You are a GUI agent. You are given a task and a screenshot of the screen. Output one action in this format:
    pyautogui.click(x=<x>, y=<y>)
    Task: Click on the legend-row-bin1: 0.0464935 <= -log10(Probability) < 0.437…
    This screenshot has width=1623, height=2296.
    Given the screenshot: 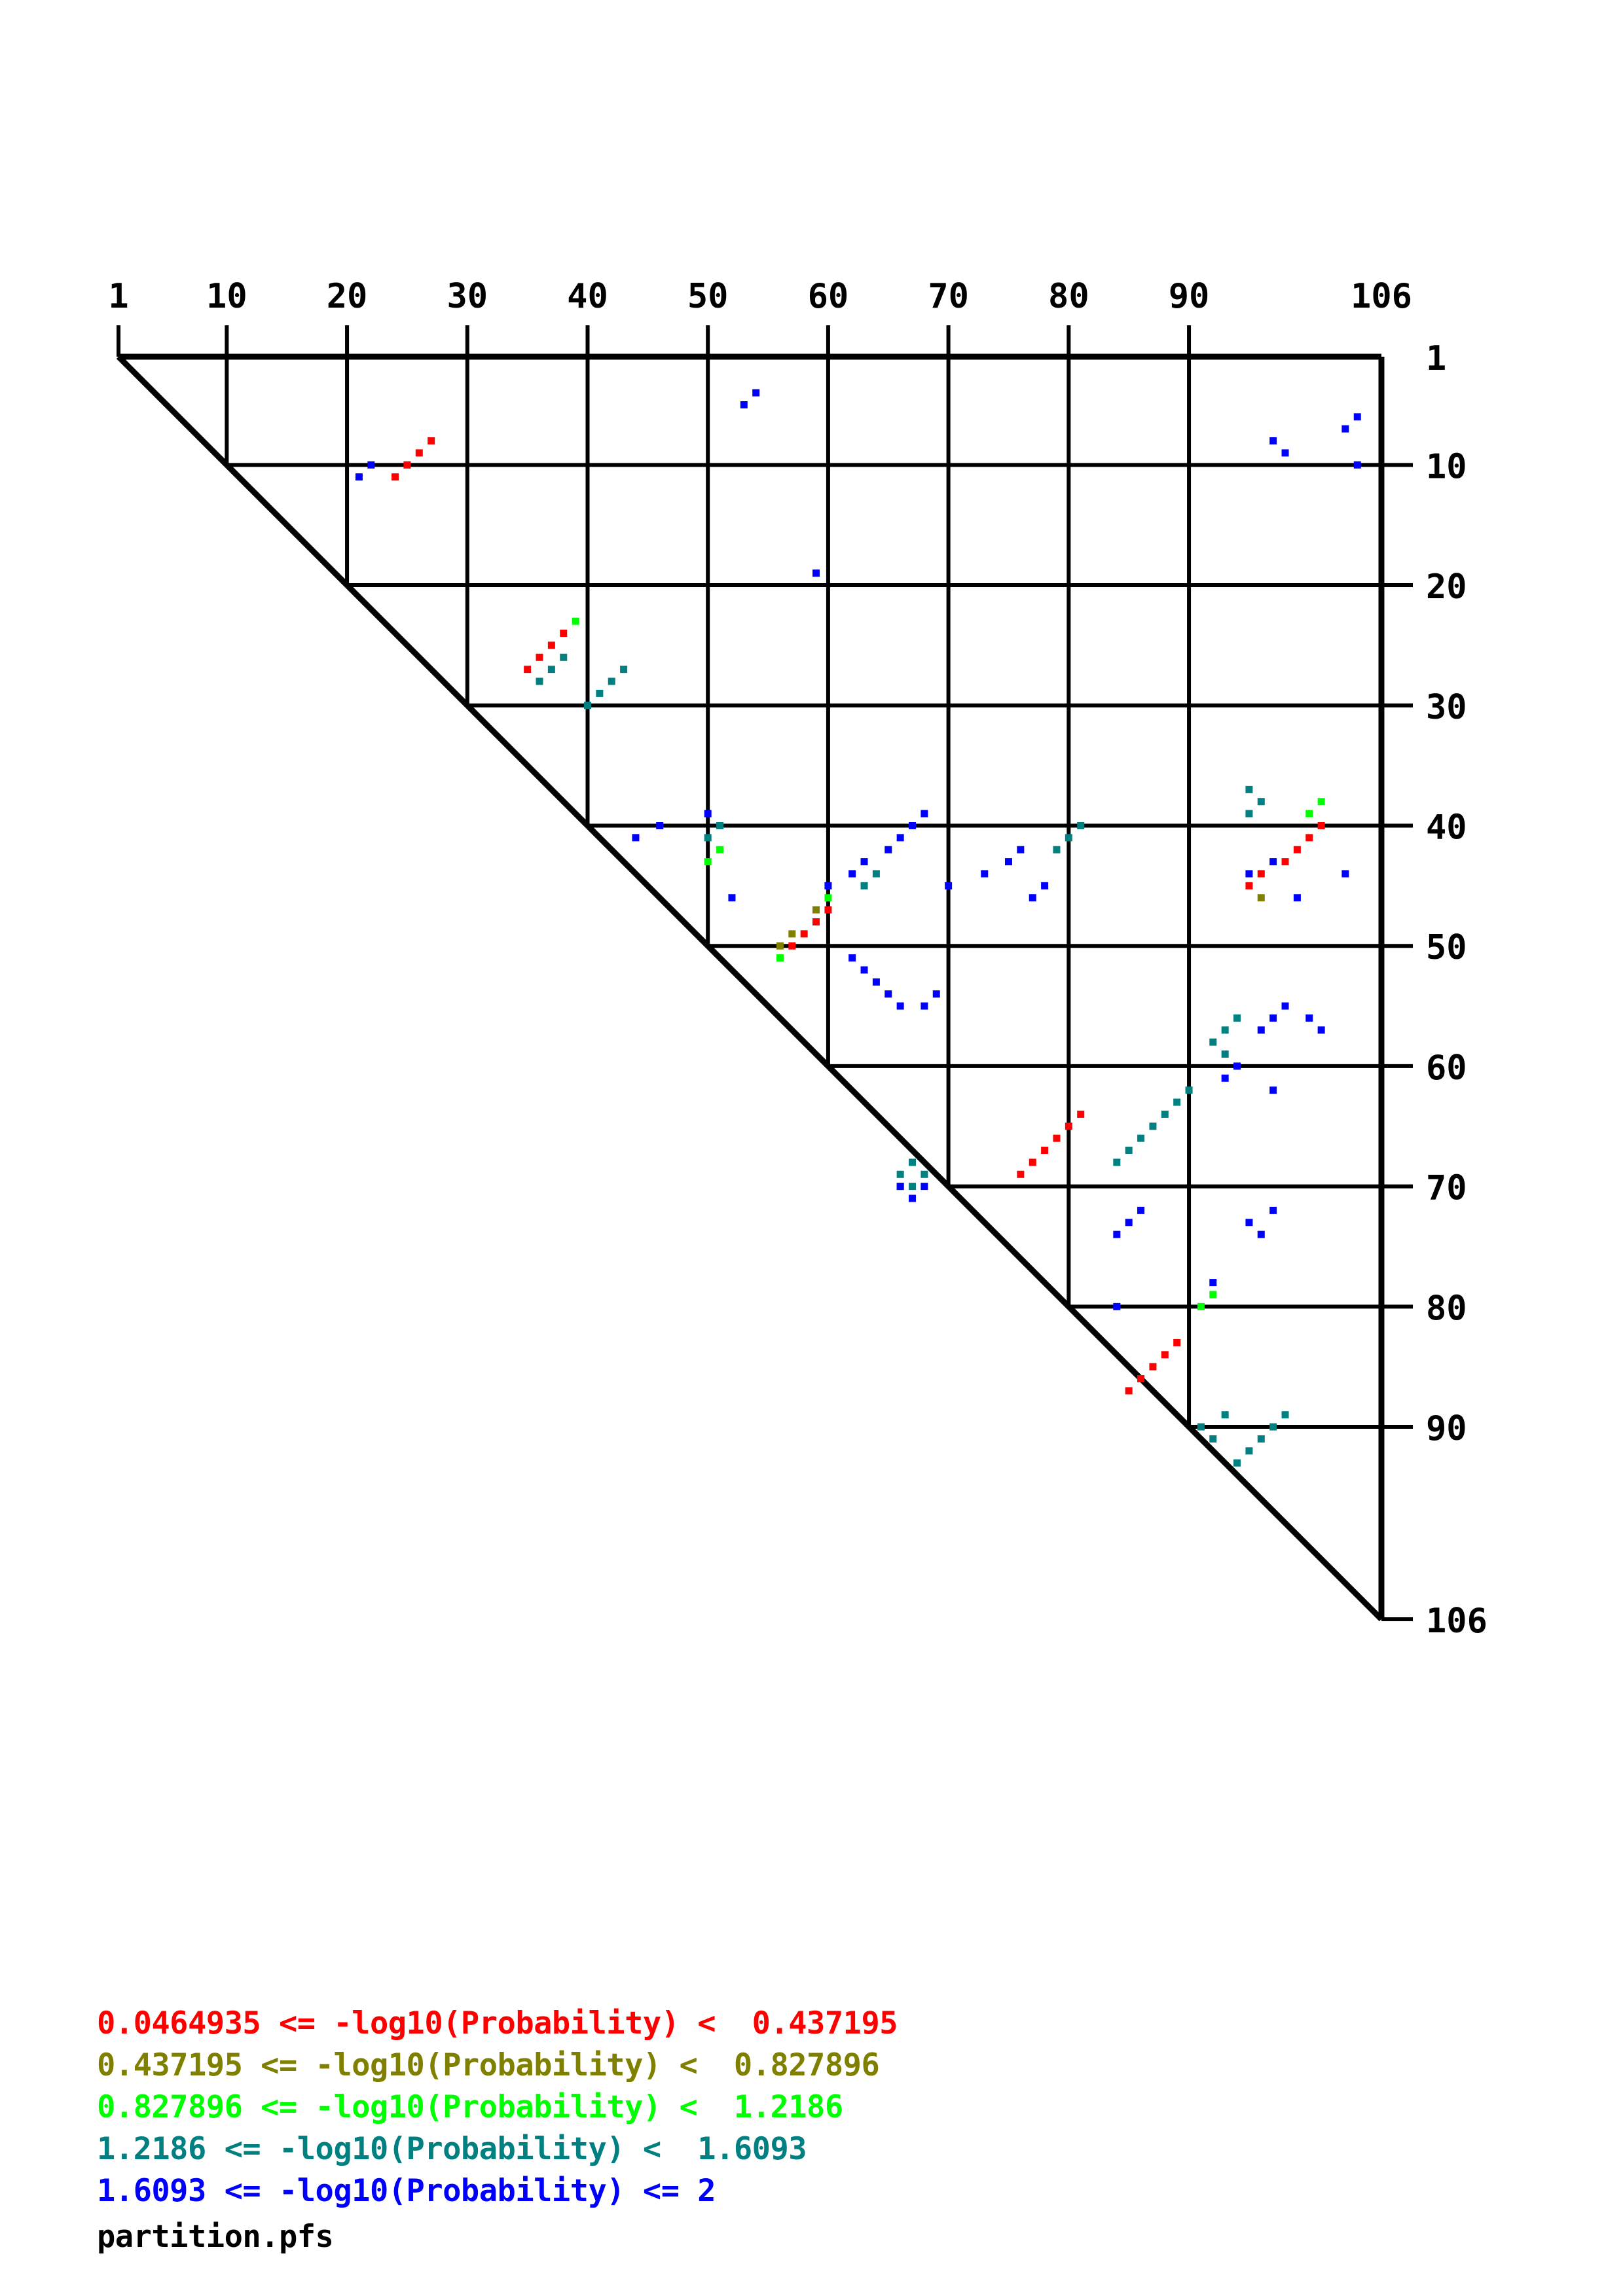 What is the action you would take?
    pyautogui.click(x=497, y=2023)
    